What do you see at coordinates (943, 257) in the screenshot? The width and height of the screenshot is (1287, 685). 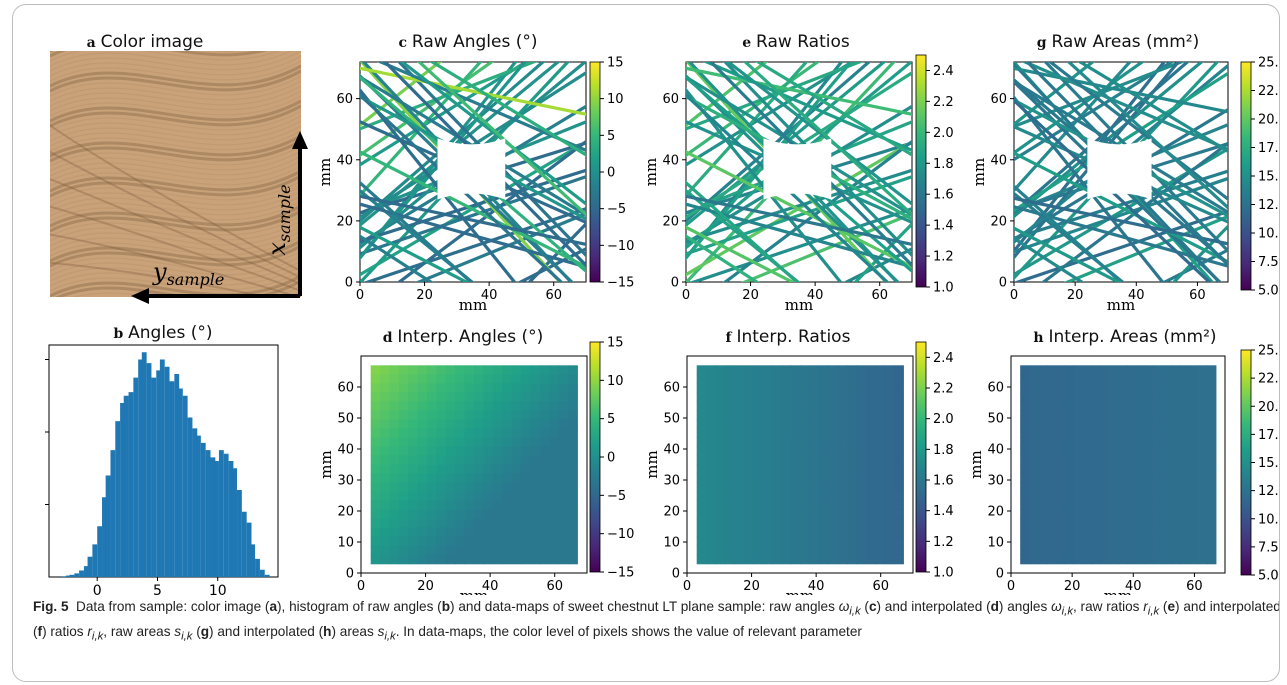 I see `colorbar-tick-label: 1.2` at bounding box center [943, 257].